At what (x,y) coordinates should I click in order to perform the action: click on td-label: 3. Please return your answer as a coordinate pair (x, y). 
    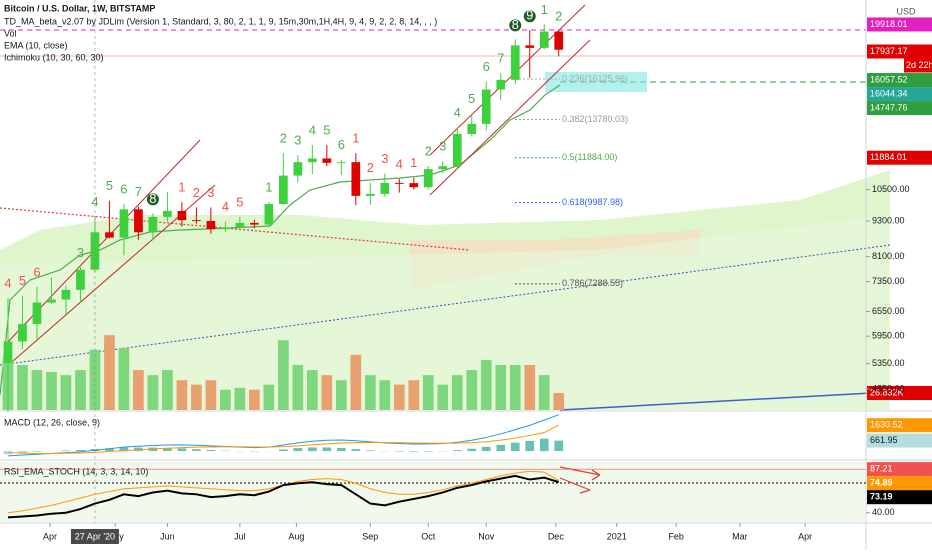
    Looking at the image, I should click on (210, 192).